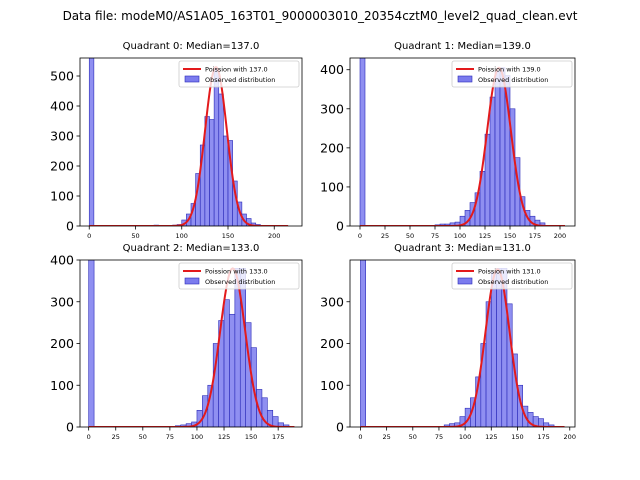  Describe the element at coordinates (236, 272) in the screenshot. I see `legend-fit-label: Poission with 133.0` at that location.